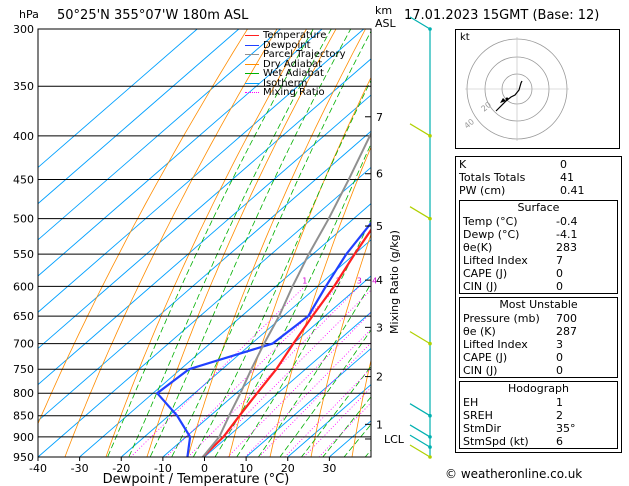  What do you see at coordinates (478, 415) in the screenshot?
I see `stats-key: SREH` at bounding box center [478, 415].